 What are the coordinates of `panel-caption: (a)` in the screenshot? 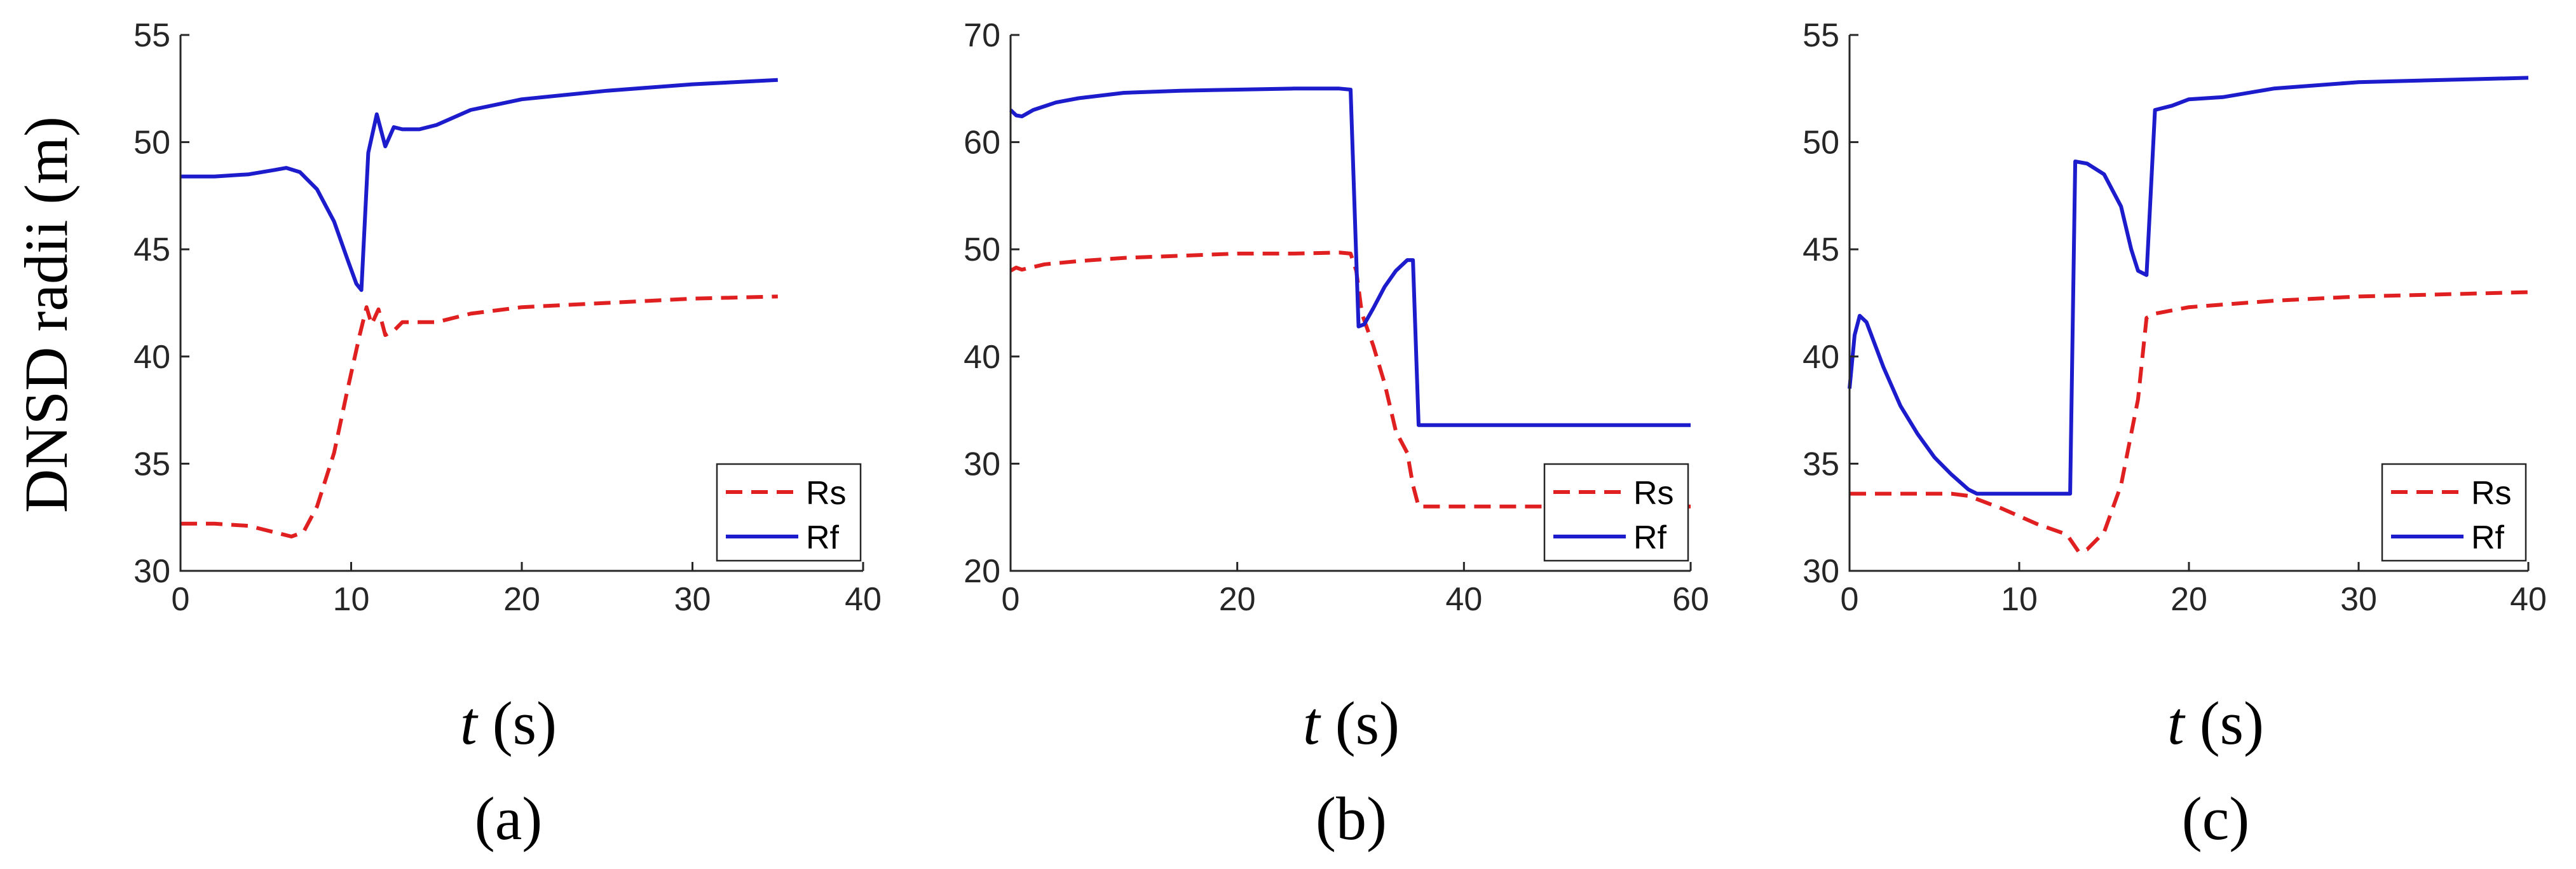 It's located at (509, 818).